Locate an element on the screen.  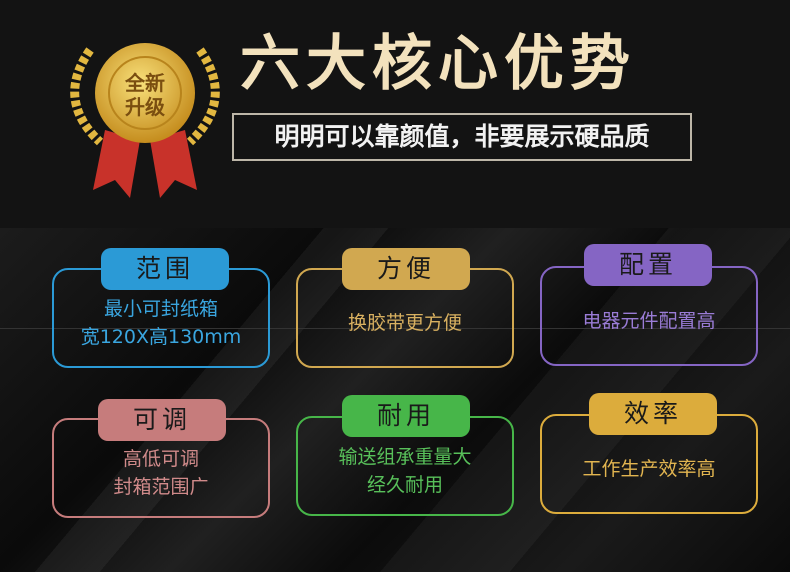
feature-label: 配置 is located at coordinates (648, 265).